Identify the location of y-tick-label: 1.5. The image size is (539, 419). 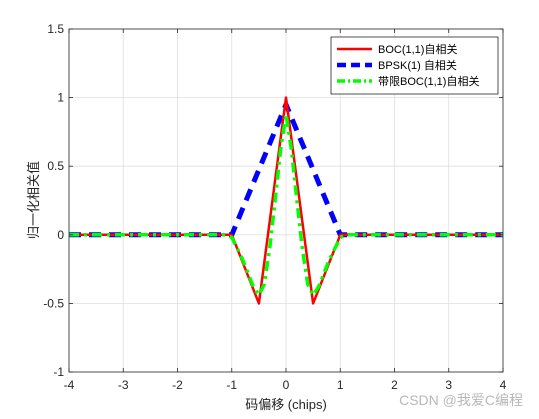
(55, 29).